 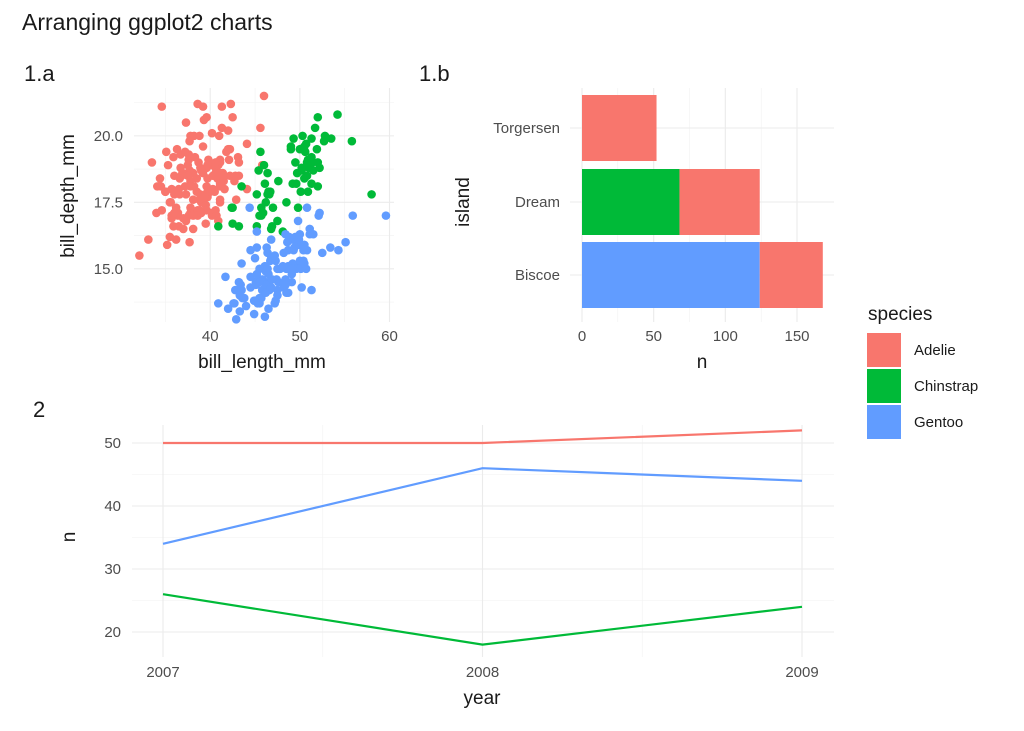 I want to click on x-tick-label-1a: 40, so click(x=210, y=336).